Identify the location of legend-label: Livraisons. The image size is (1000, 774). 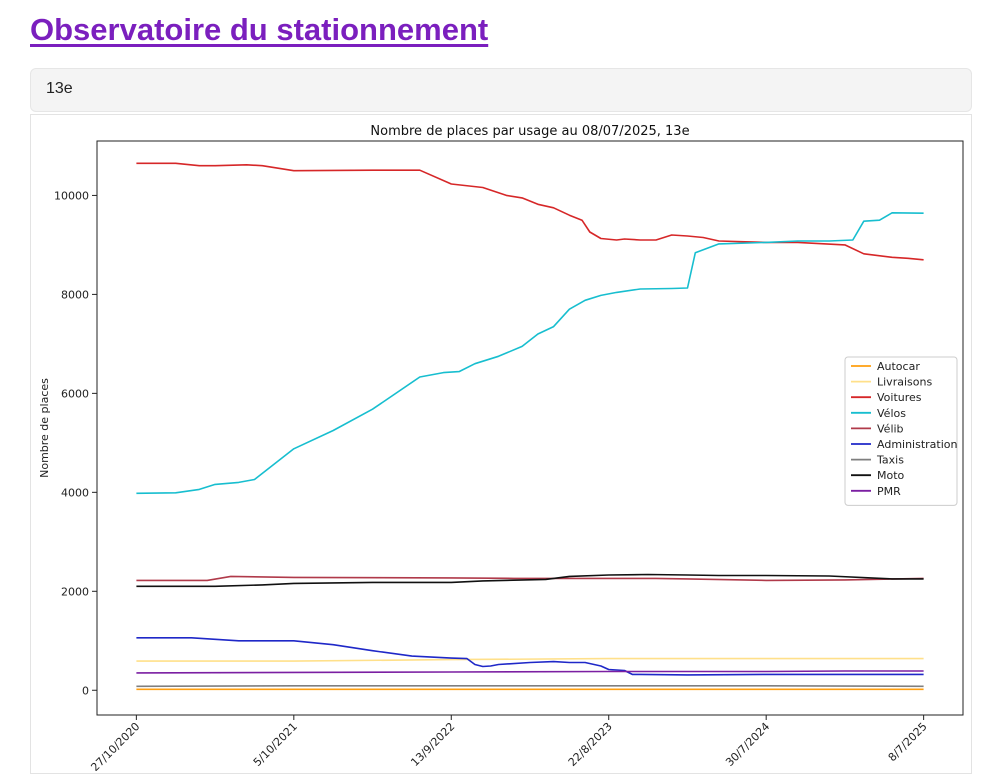
(904, 382).